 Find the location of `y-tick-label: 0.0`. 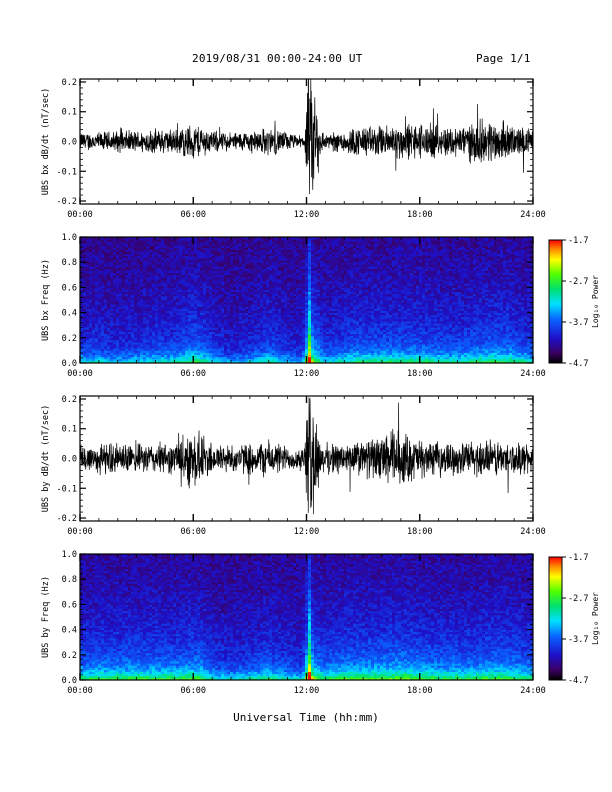

y-tick-label: 0.0 is located at coordinates (69, 143).